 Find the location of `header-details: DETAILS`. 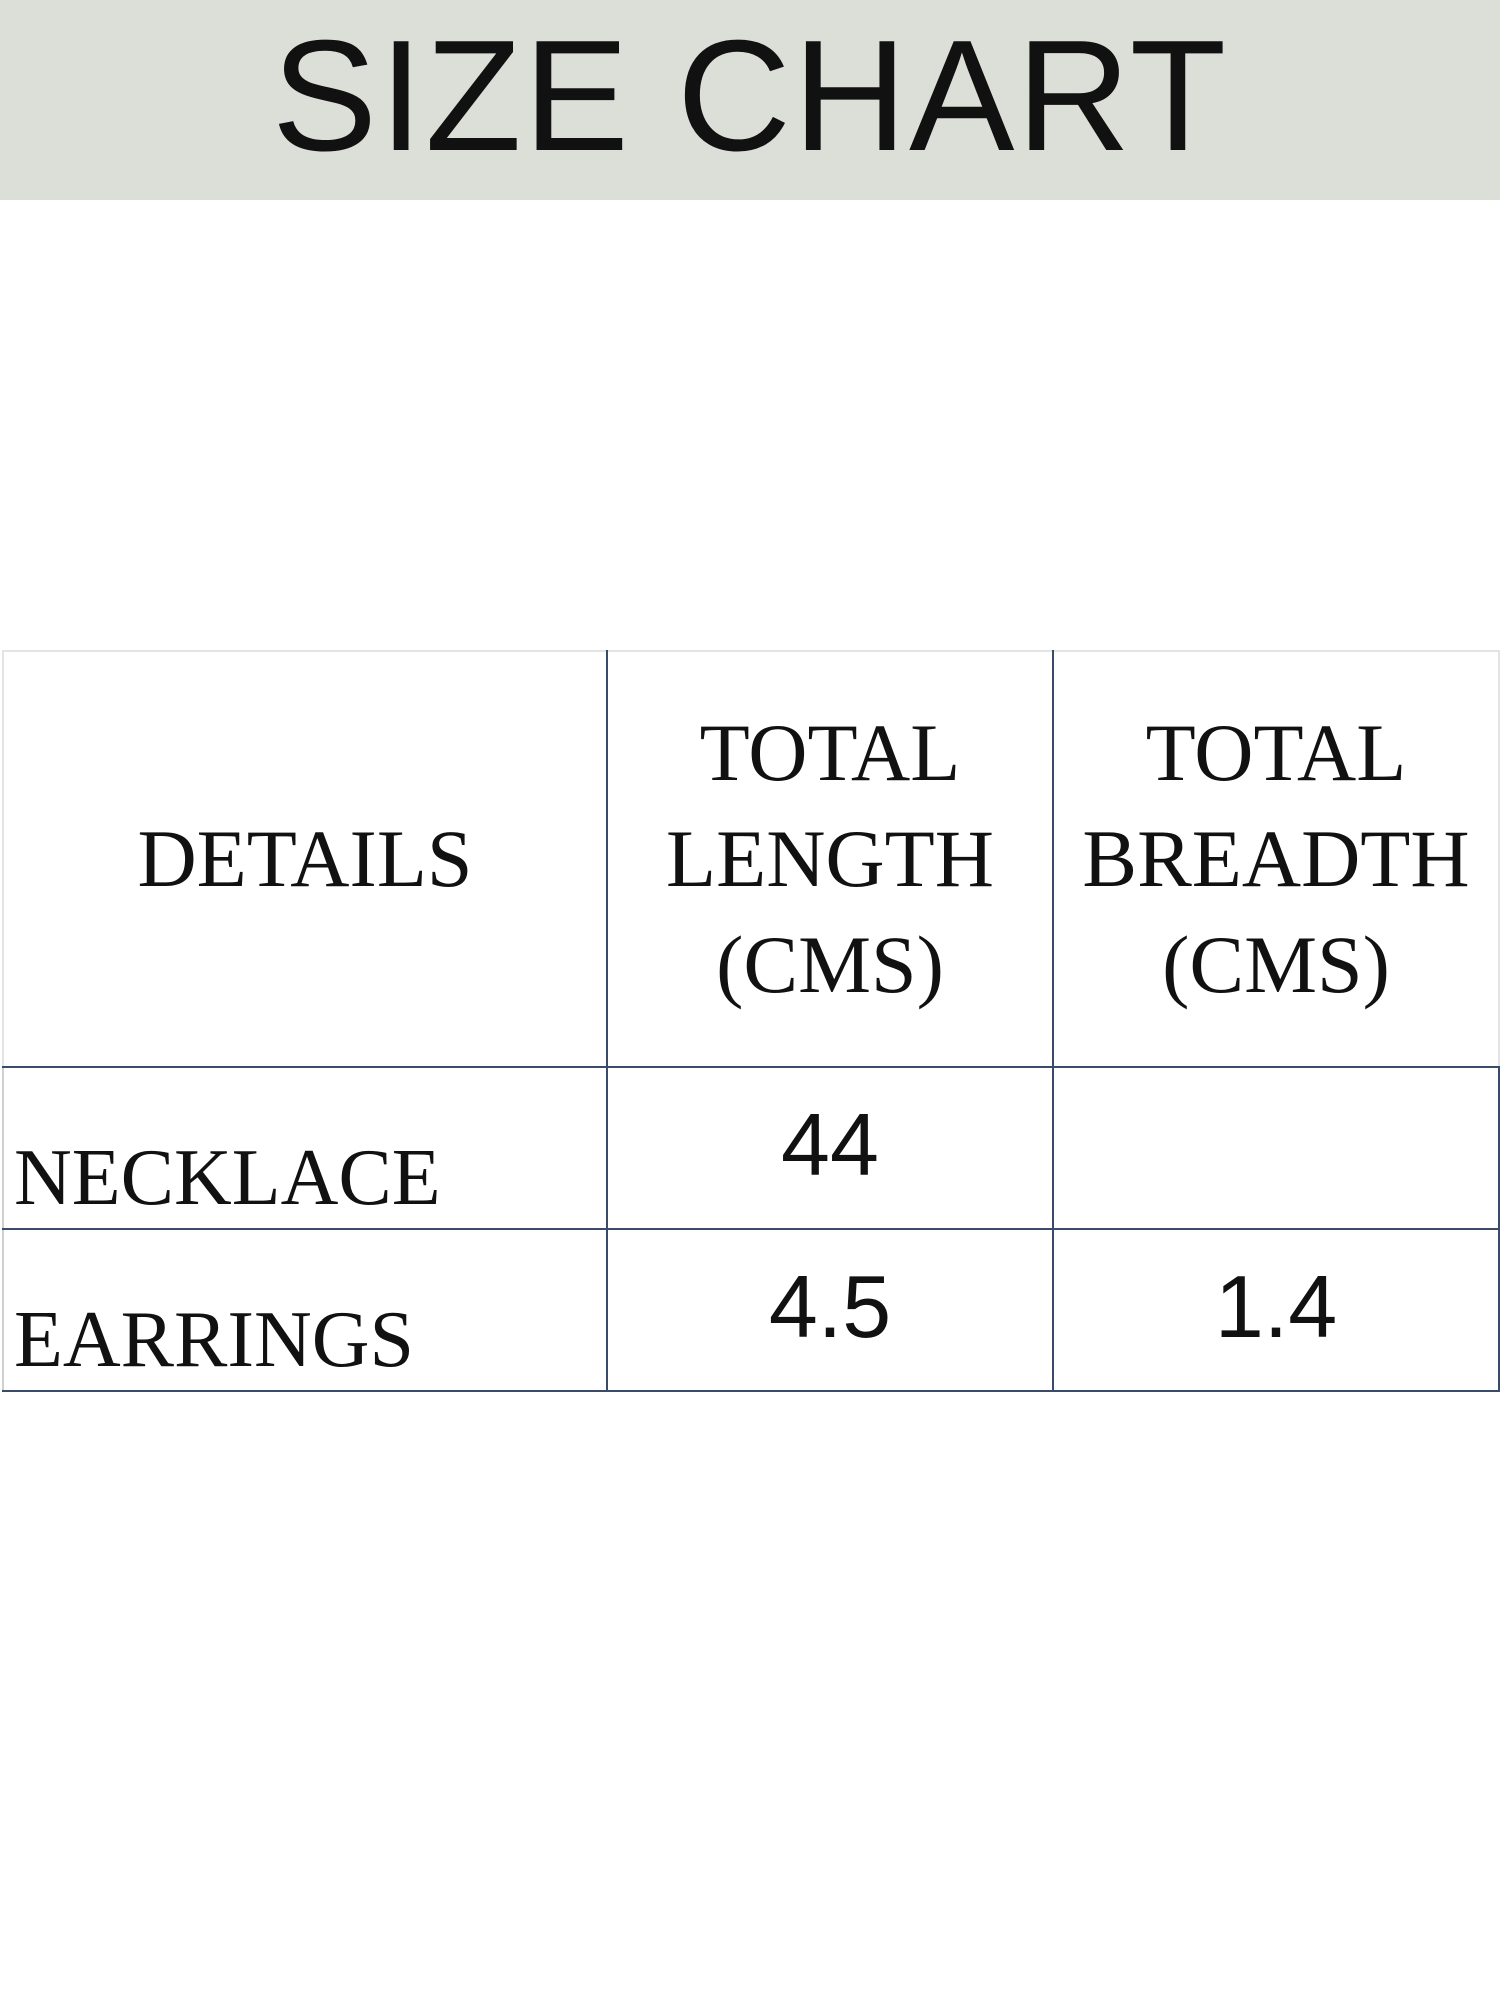

header-details: DETAILS is located at coordinates (305, 859).